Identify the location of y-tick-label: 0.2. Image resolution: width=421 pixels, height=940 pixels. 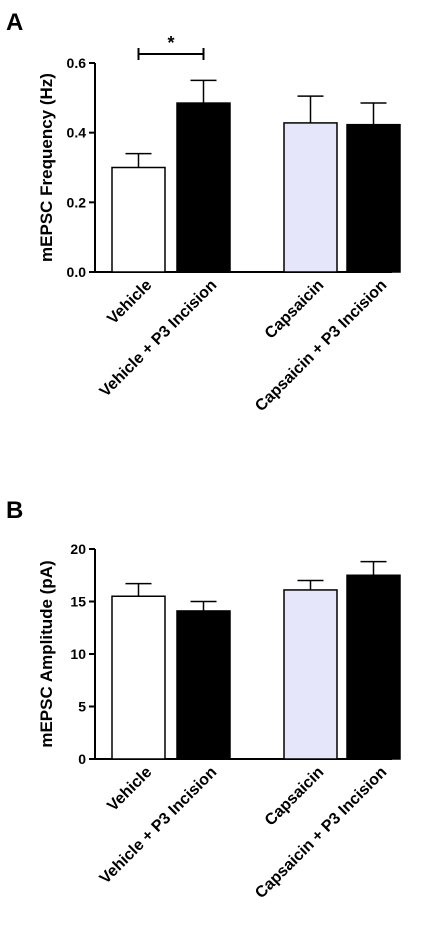
(77, 202).